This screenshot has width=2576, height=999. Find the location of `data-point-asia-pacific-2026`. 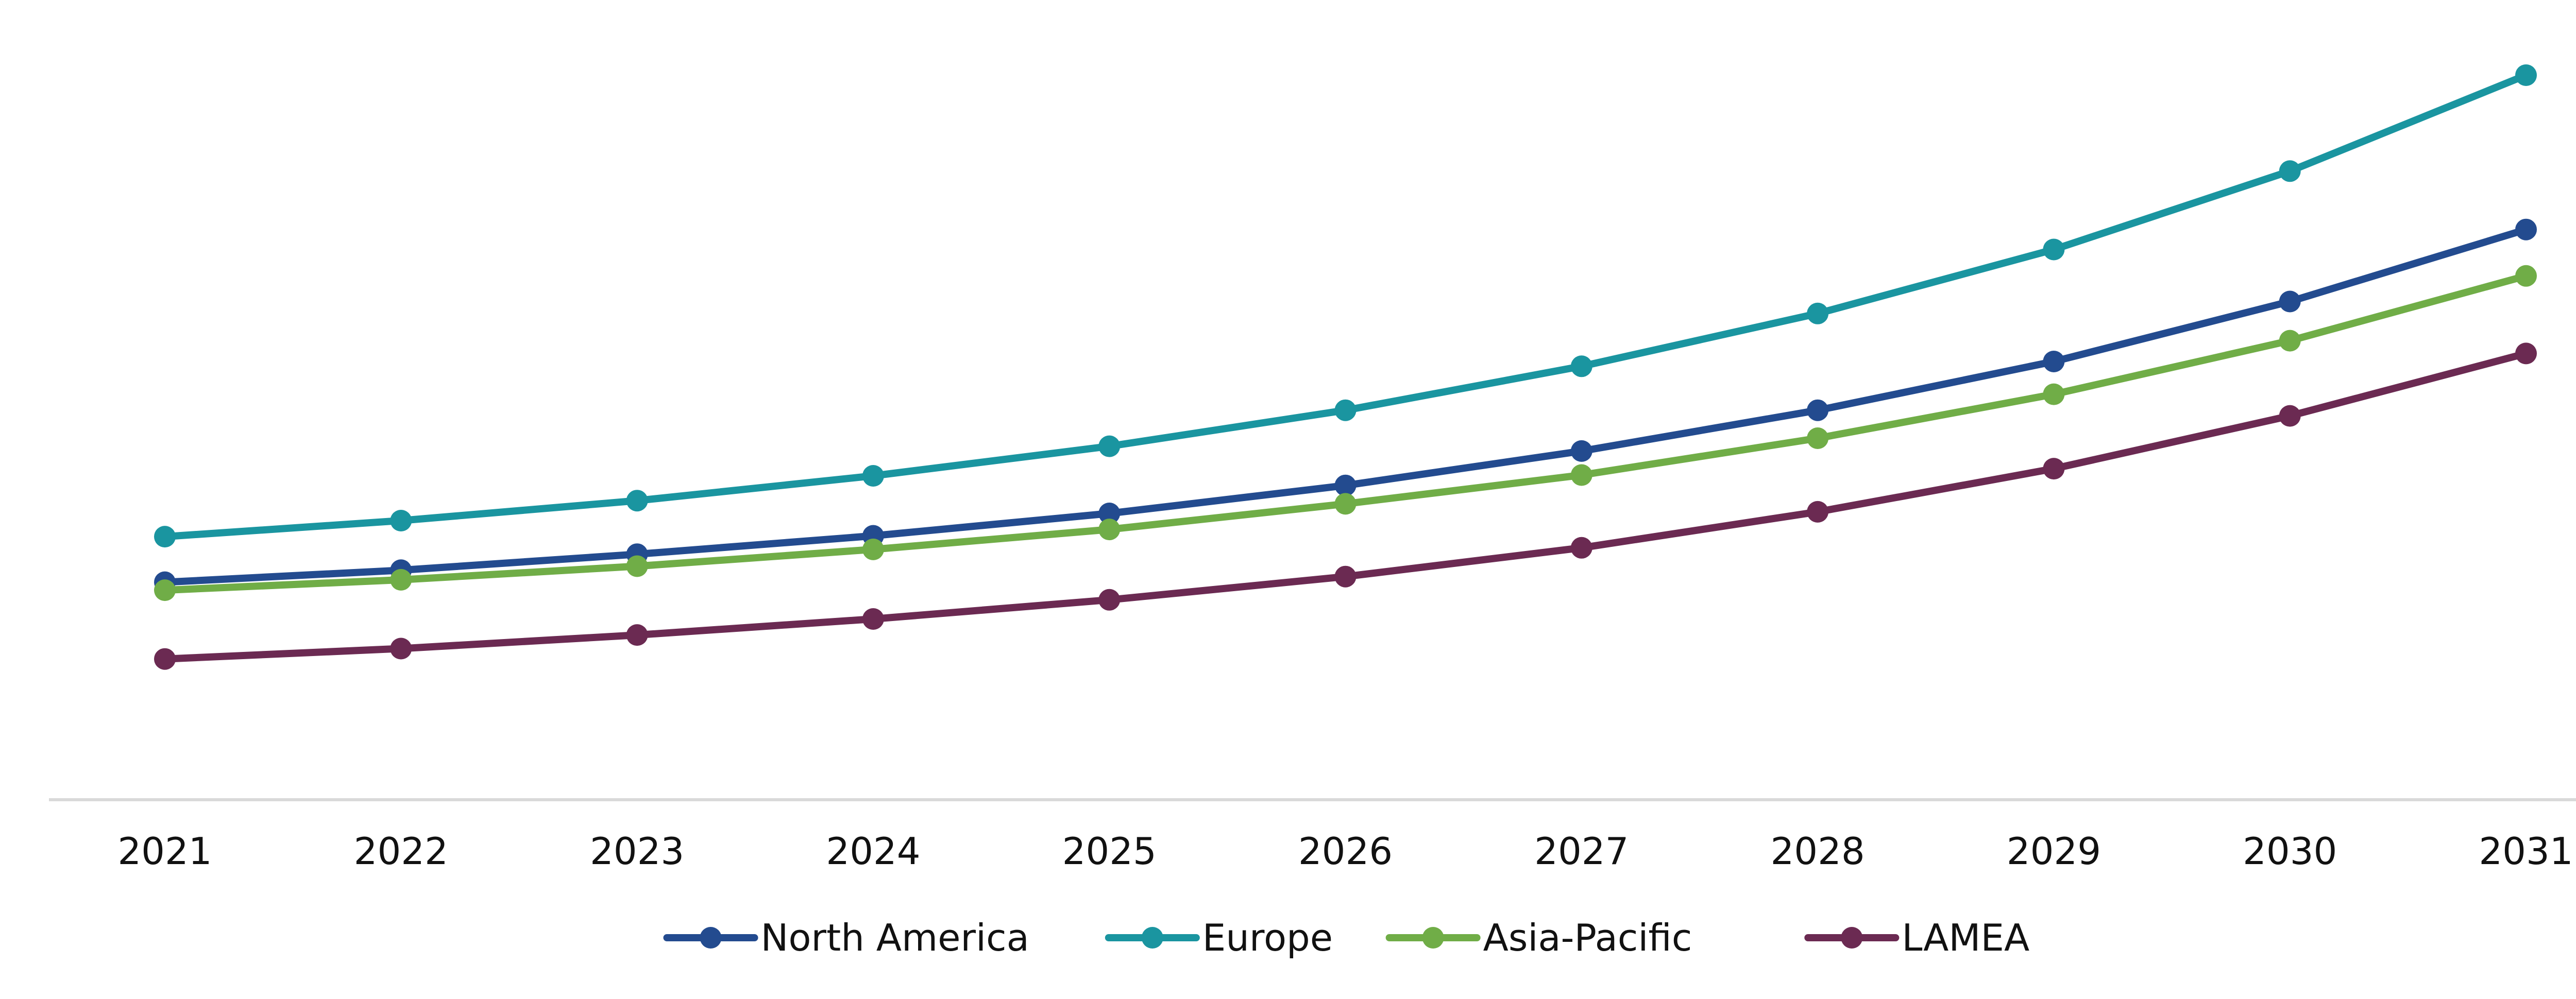

data-point-asia-pacific-2026 is located at coordinates (1345, 504).